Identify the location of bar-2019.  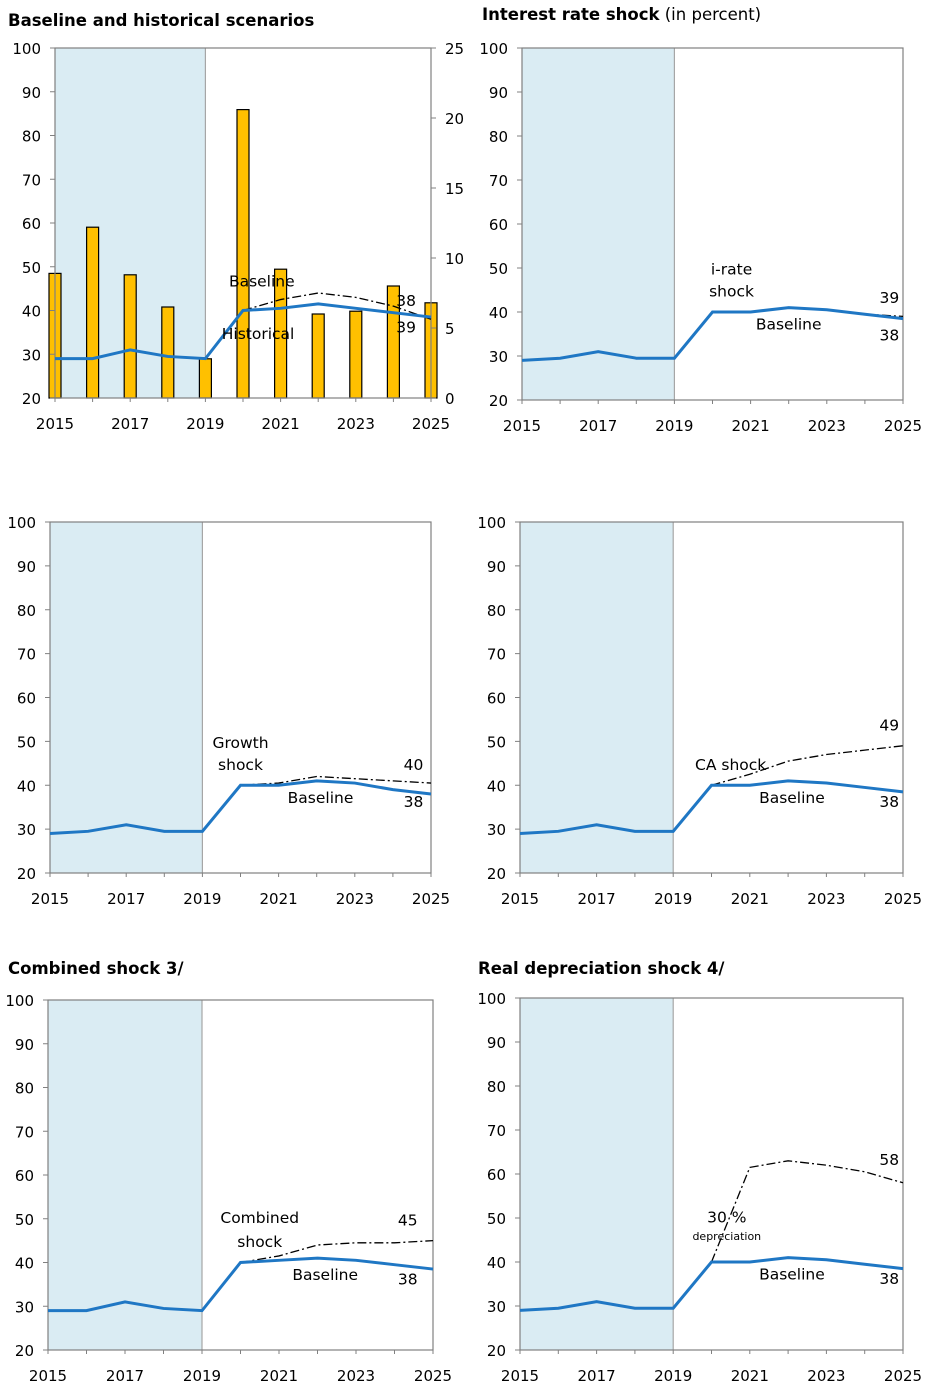
(205, 378).